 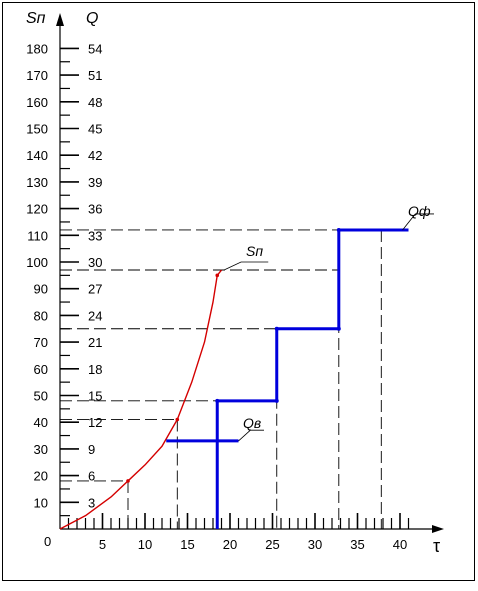 What do you see at coordinates (95, 129) in the screenshot?
I see `y-right-tick-label: 45` at bounding box center [95, 129].